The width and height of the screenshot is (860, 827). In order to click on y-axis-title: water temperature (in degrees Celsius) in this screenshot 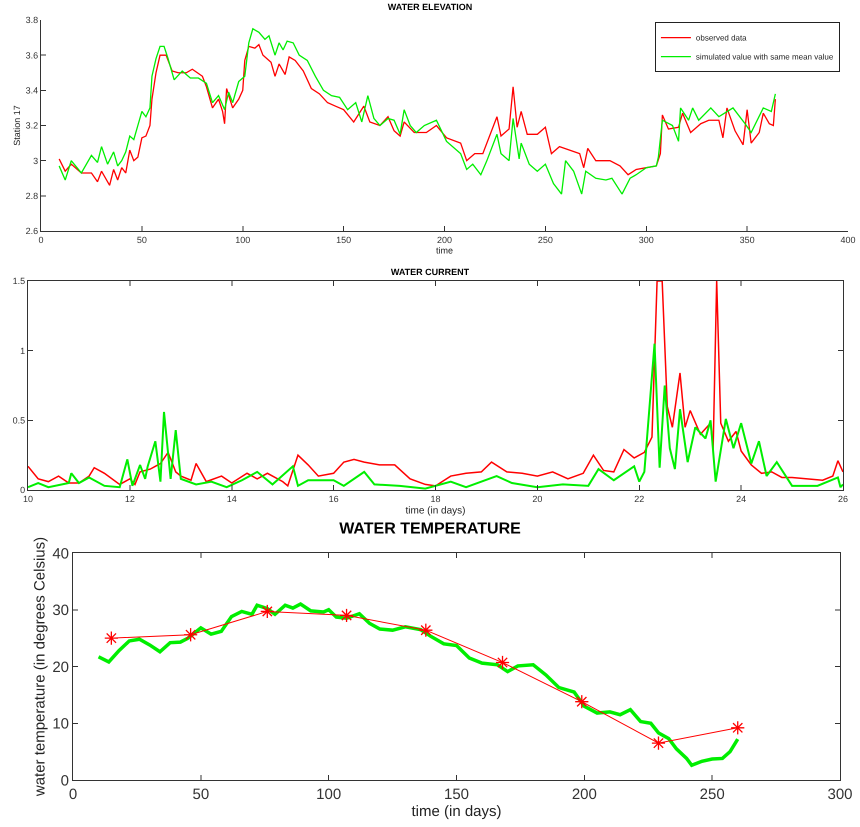, I will do `click(40, 667)`.